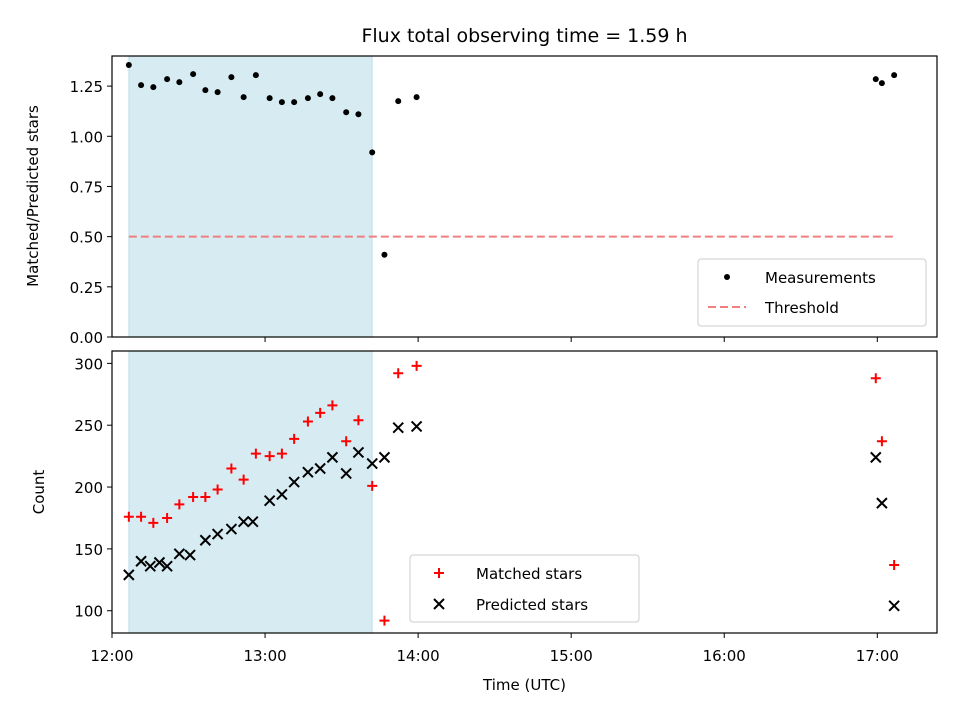  I want to click on ratio-y-tick-label: 1.00, so click(86, 137).